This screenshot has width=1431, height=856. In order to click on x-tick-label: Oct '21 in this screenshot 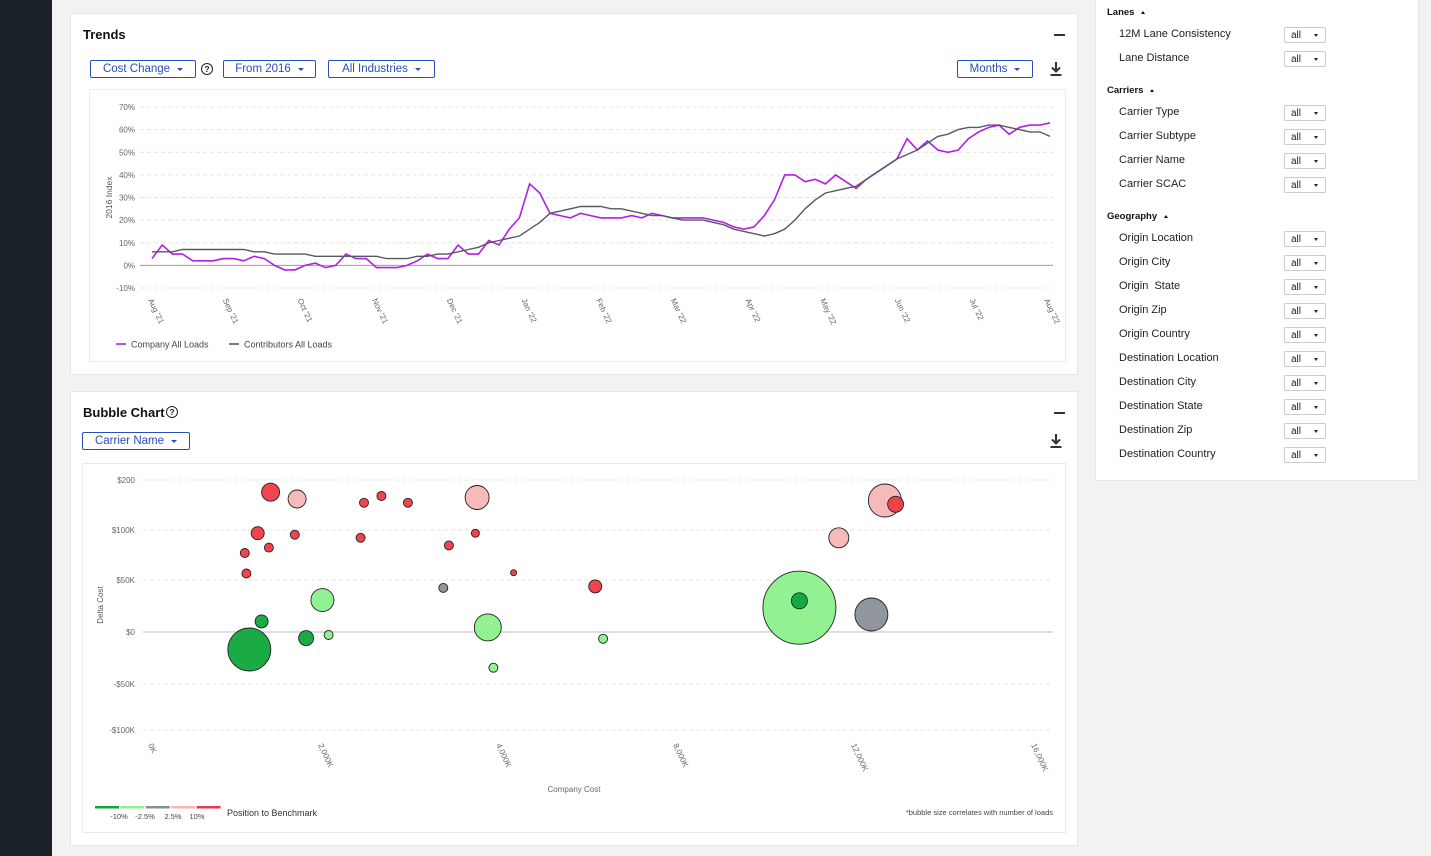, I will do `click(305, 310)`.